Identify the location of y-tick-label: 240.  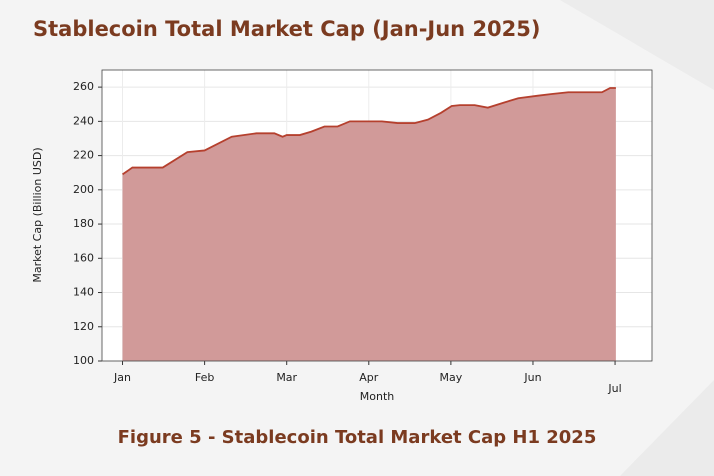
(83, 120).